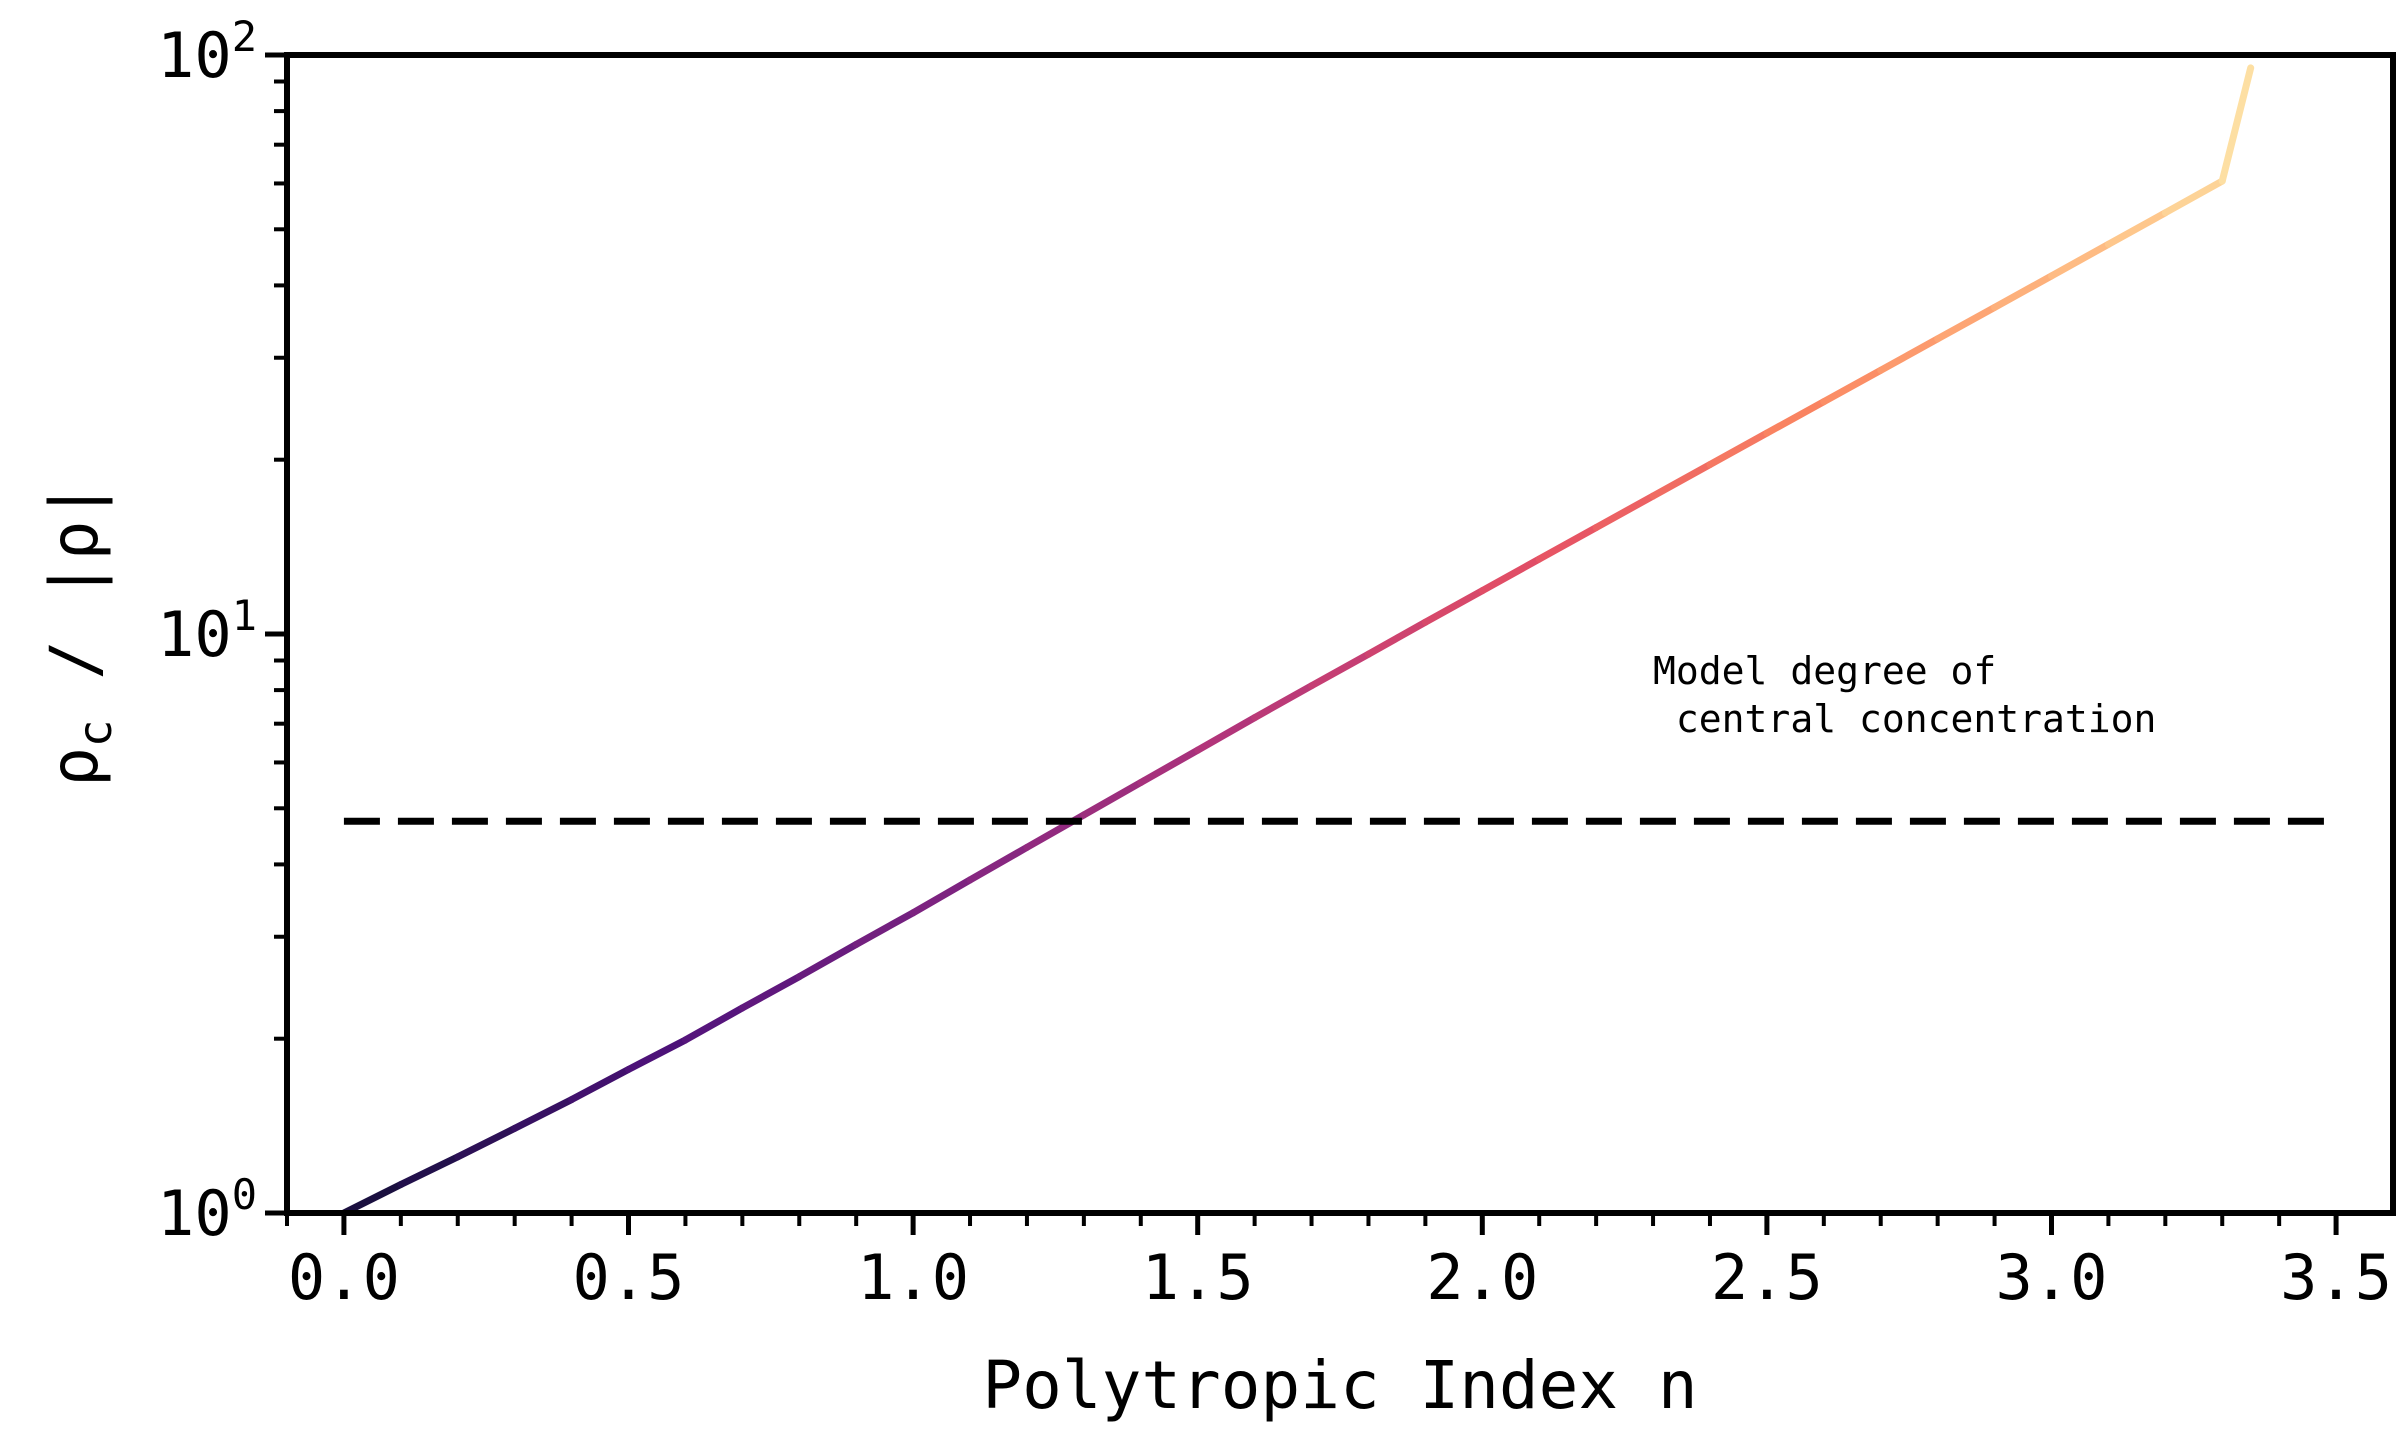  What do you see at coordinates (95, 733) in the screenshot?
I see `y-axis-label-subscript: c` at bounding box center [95, 733].